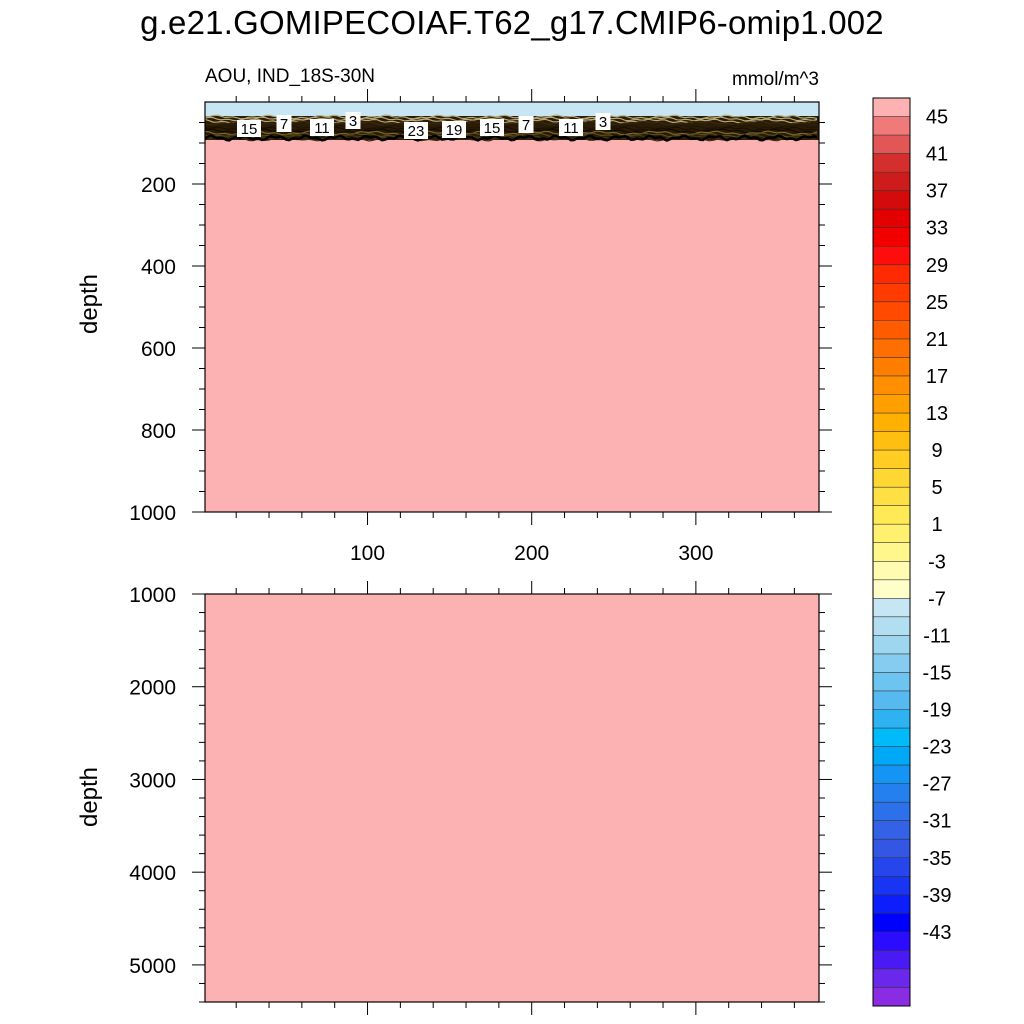 This screenshot has height=1024, width=1024. What do you see at coordinates (367, 553) in the screenshot?
I see `x-tick-label: 100` at bounding box center [367, 553].